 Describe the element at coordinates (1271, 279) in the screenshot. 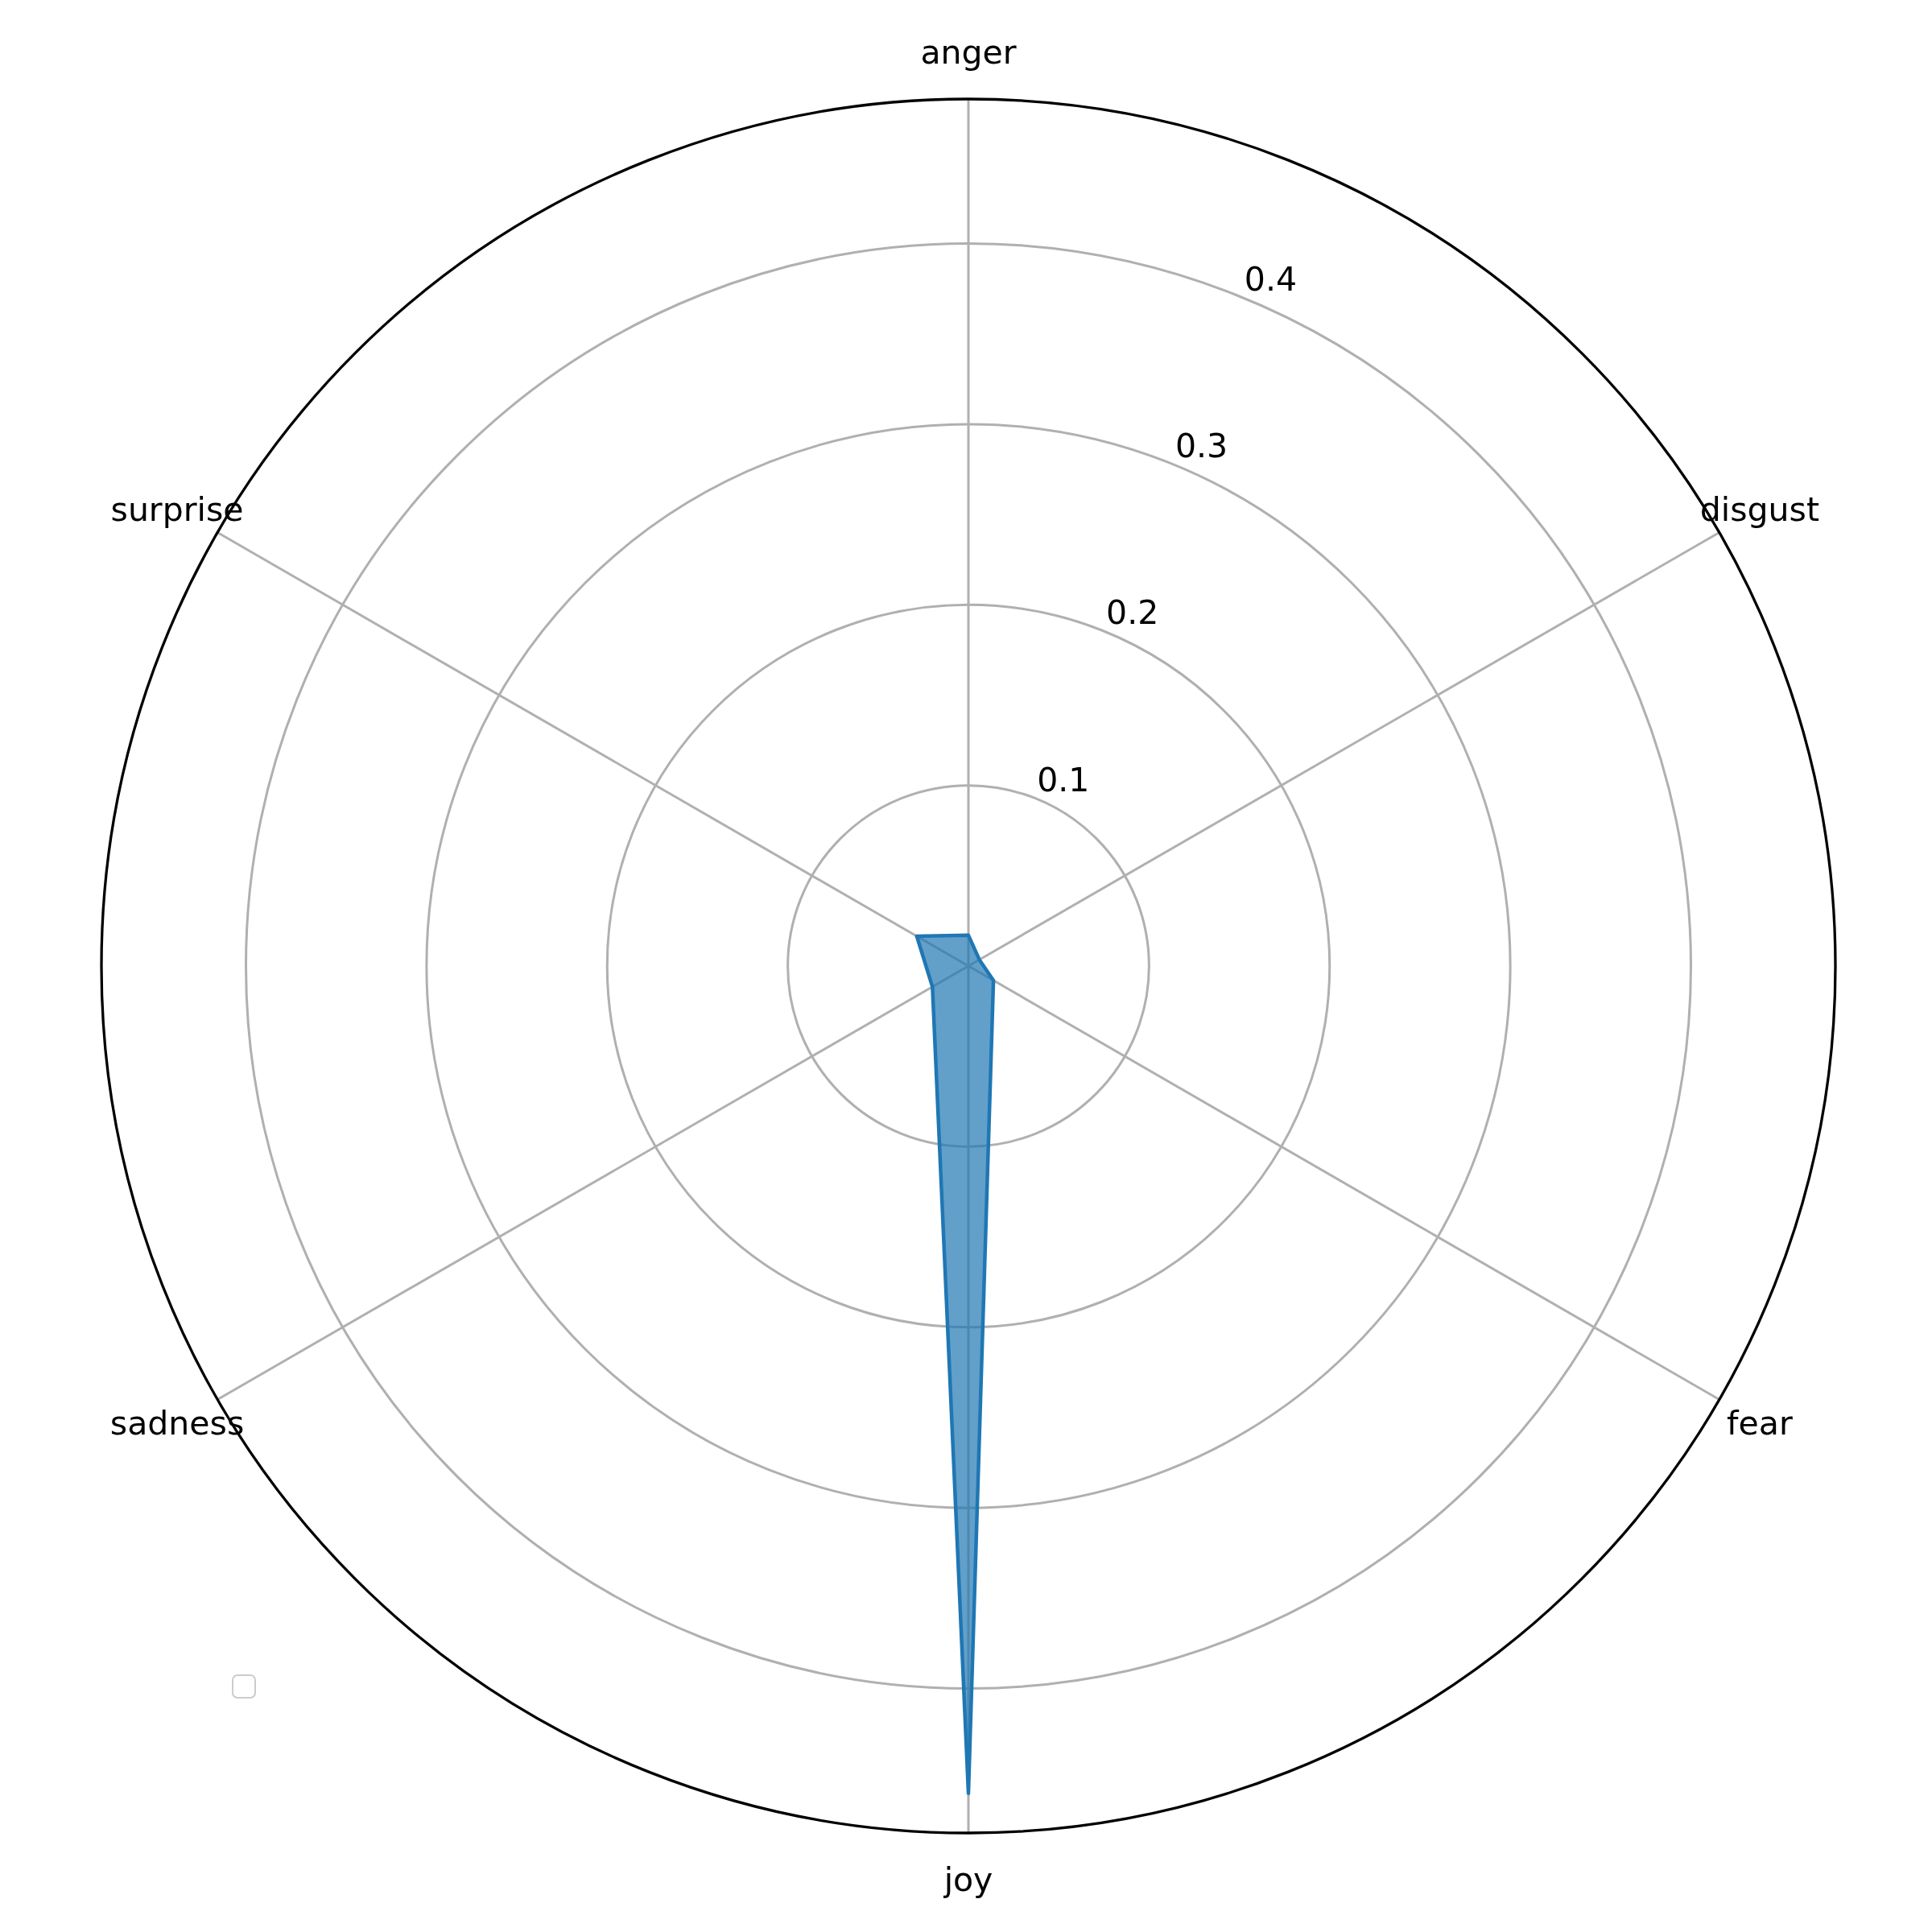

I see `y-tick-label: 0.4` at that location.